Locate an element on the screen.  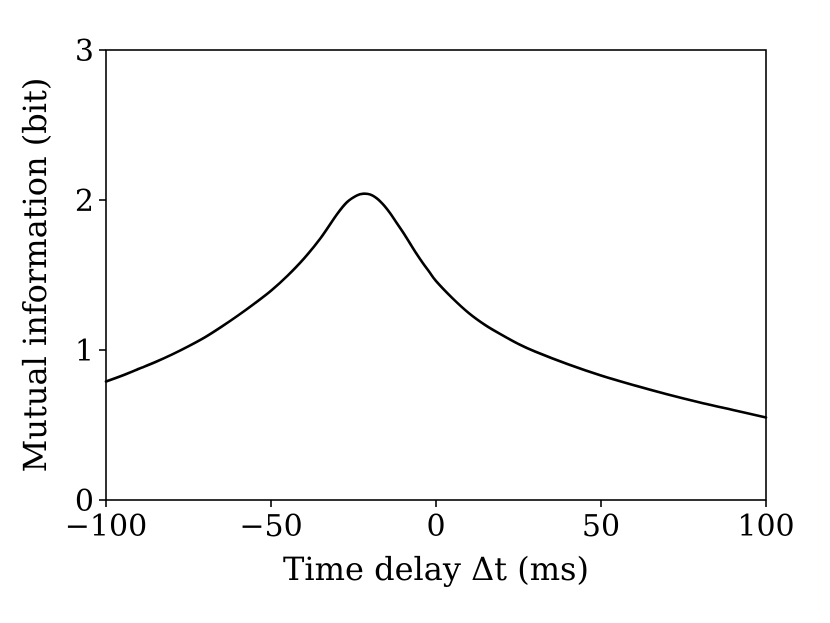
y-tick-label: 3 is located at coordinates (84, 51).